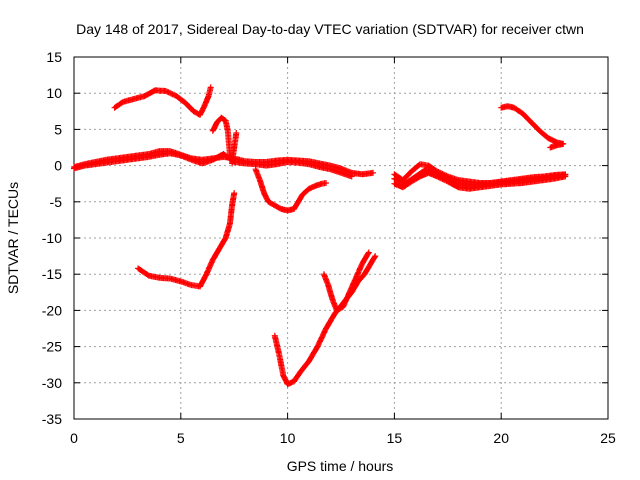  Describe the element at coordinates (52, 383) in the screenshot. I see `y-tick-label: -30` at that location.